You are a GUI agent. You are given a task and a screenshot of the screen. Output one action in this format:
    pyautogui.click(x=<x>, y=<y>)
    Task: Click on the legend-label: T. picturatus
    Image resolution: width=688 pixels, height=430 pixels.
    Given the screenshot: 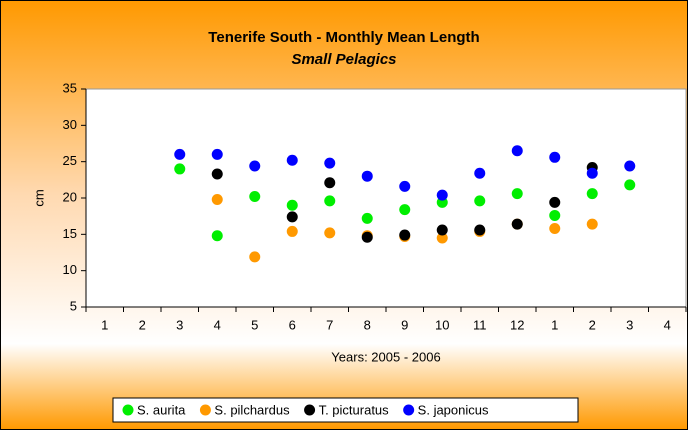 What is the action you would take?
    pyautogui.click(x=354, y=409)
    